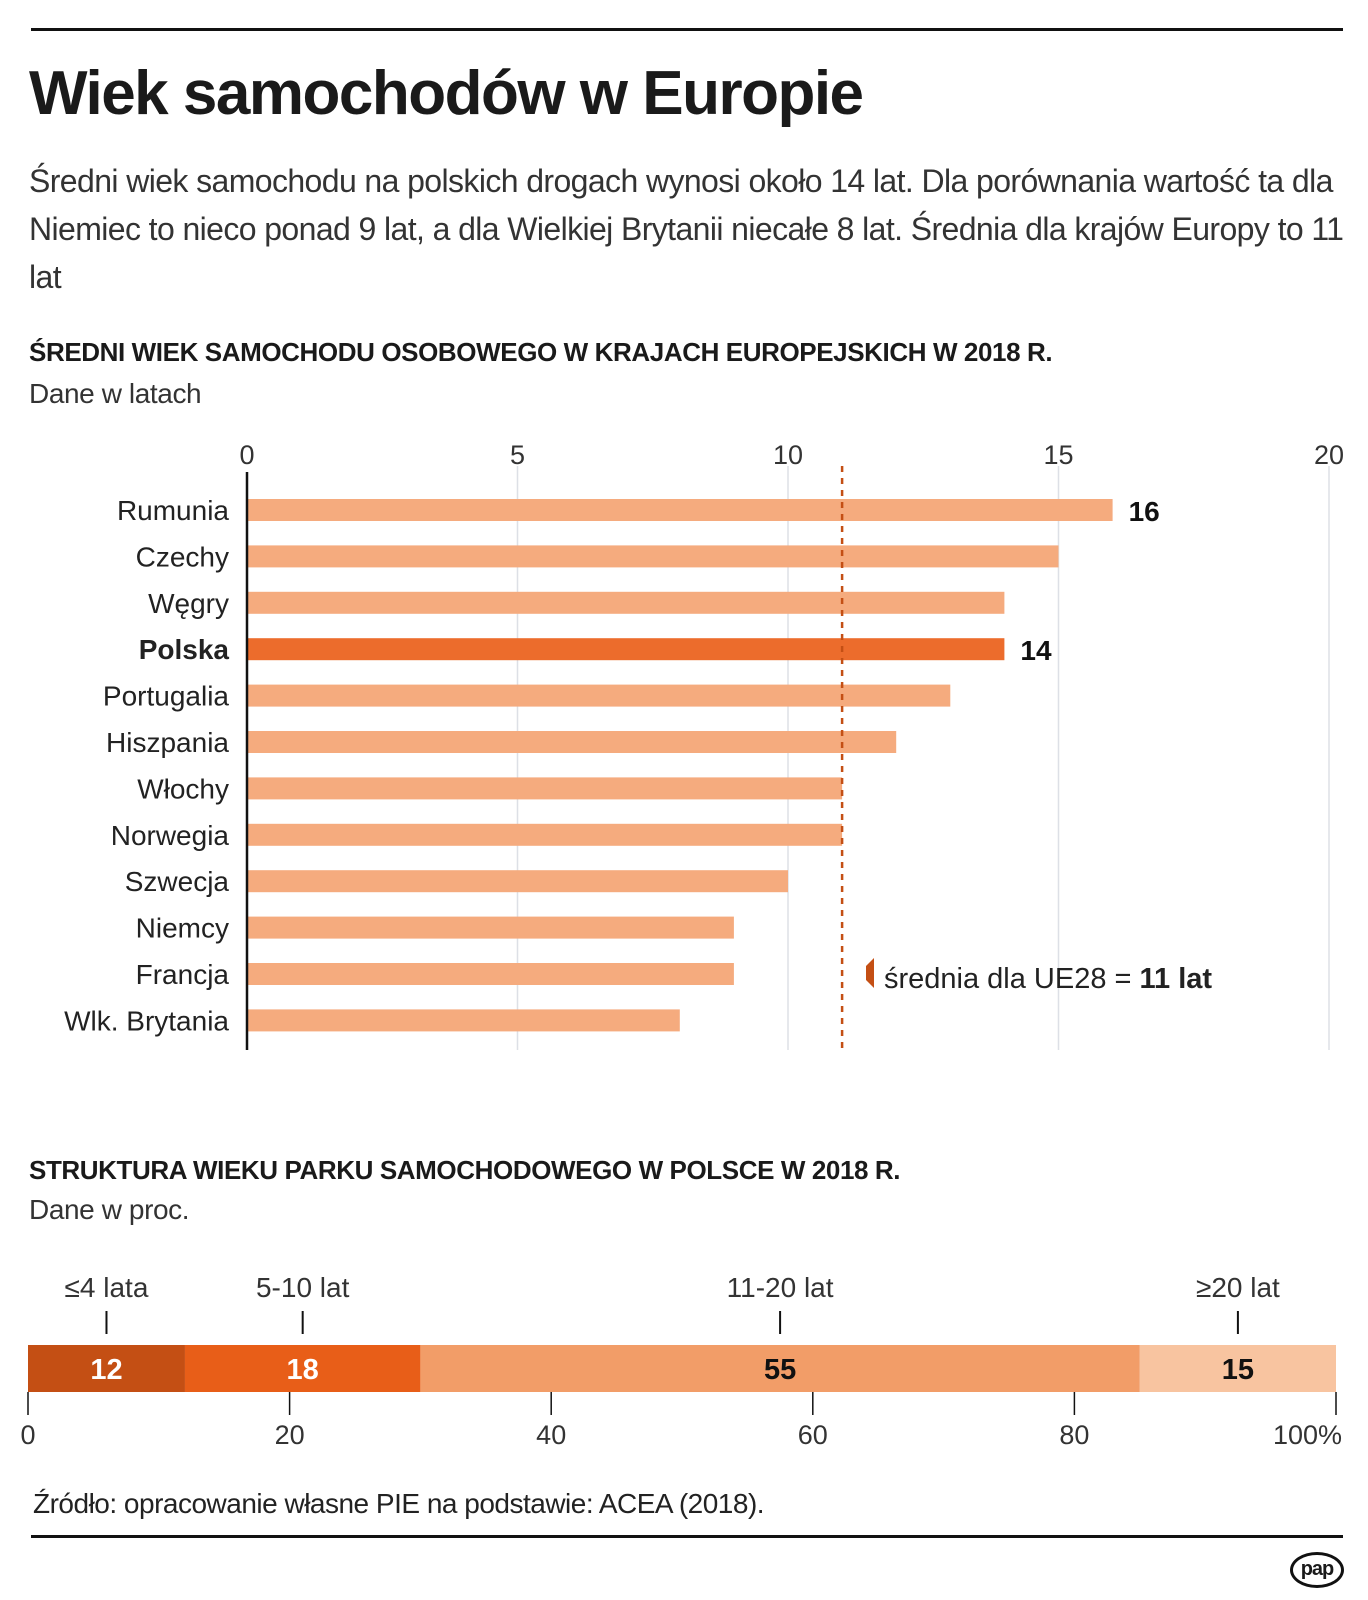 The width and height of the screenshot is (1368, 1600). I want to click on triangle-left-icon, so click(870, 973).